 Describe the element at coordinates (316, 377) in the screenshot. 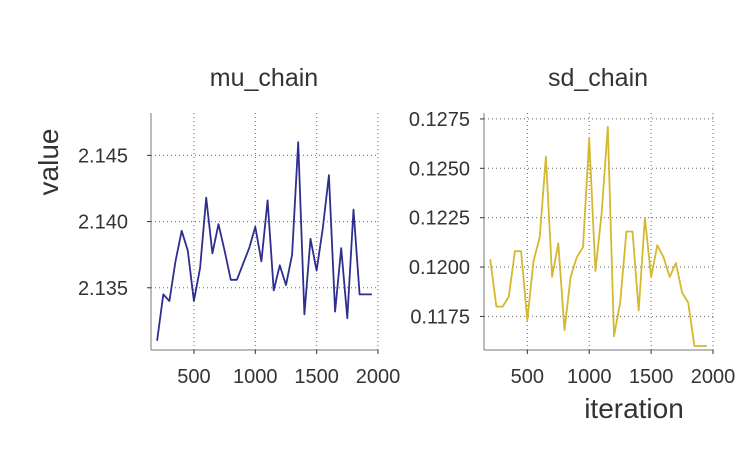

I see `mu-xtick-label-2: 1500` at that location.